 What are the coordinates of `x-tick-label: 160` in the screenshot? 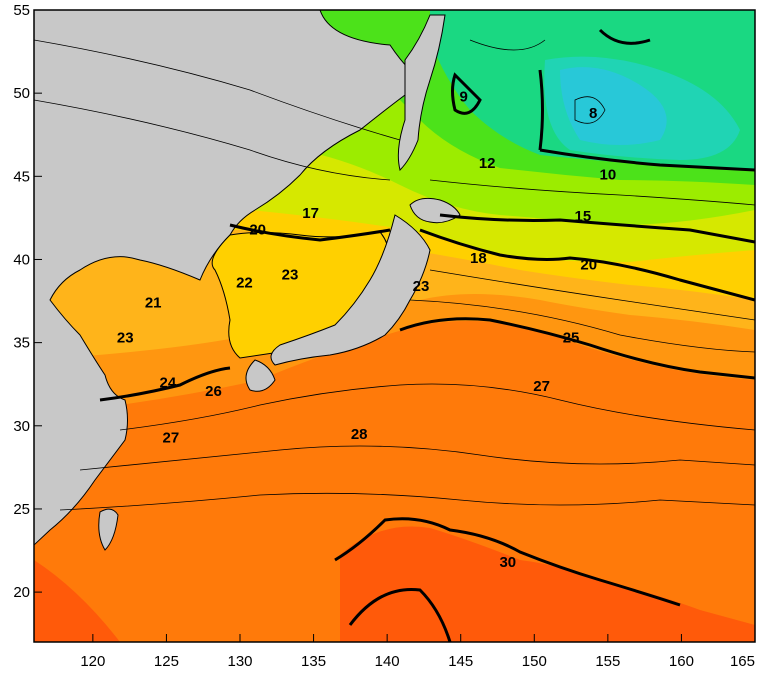 It's located at (681, 661).